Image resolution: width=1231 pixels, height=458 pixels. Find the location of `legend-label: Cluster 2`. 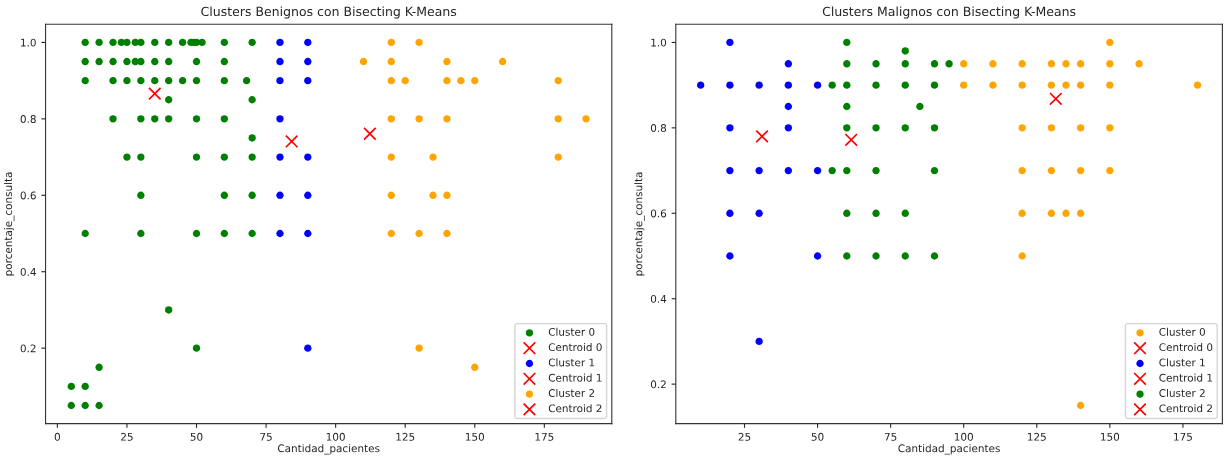

legend-label: Cluster 2 is located at coordinates (1182, 392).